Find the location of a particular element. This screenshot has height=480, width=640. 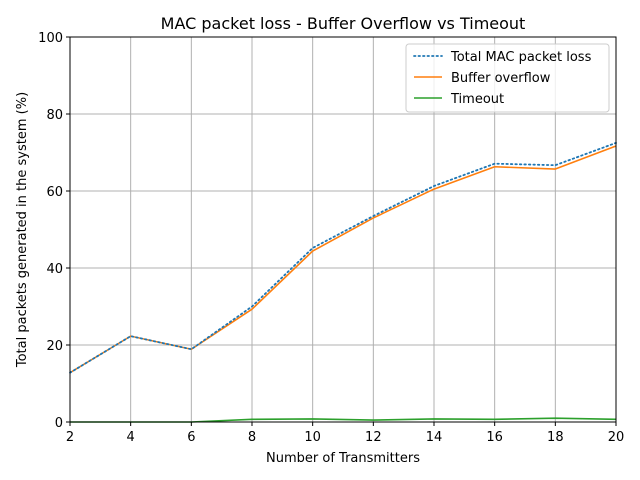

y-ticks: 0 20 40 60 80 100 is located at coordinates (54, 231).